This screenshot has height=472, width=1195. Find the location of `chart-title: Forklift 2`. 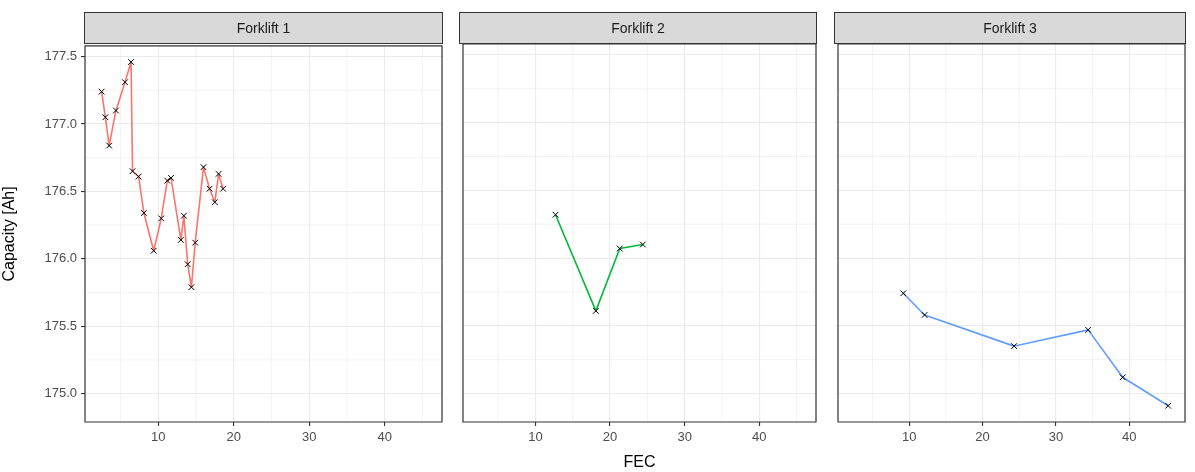

chart-title: Forklift 2 is located at coordinates (638, 28).